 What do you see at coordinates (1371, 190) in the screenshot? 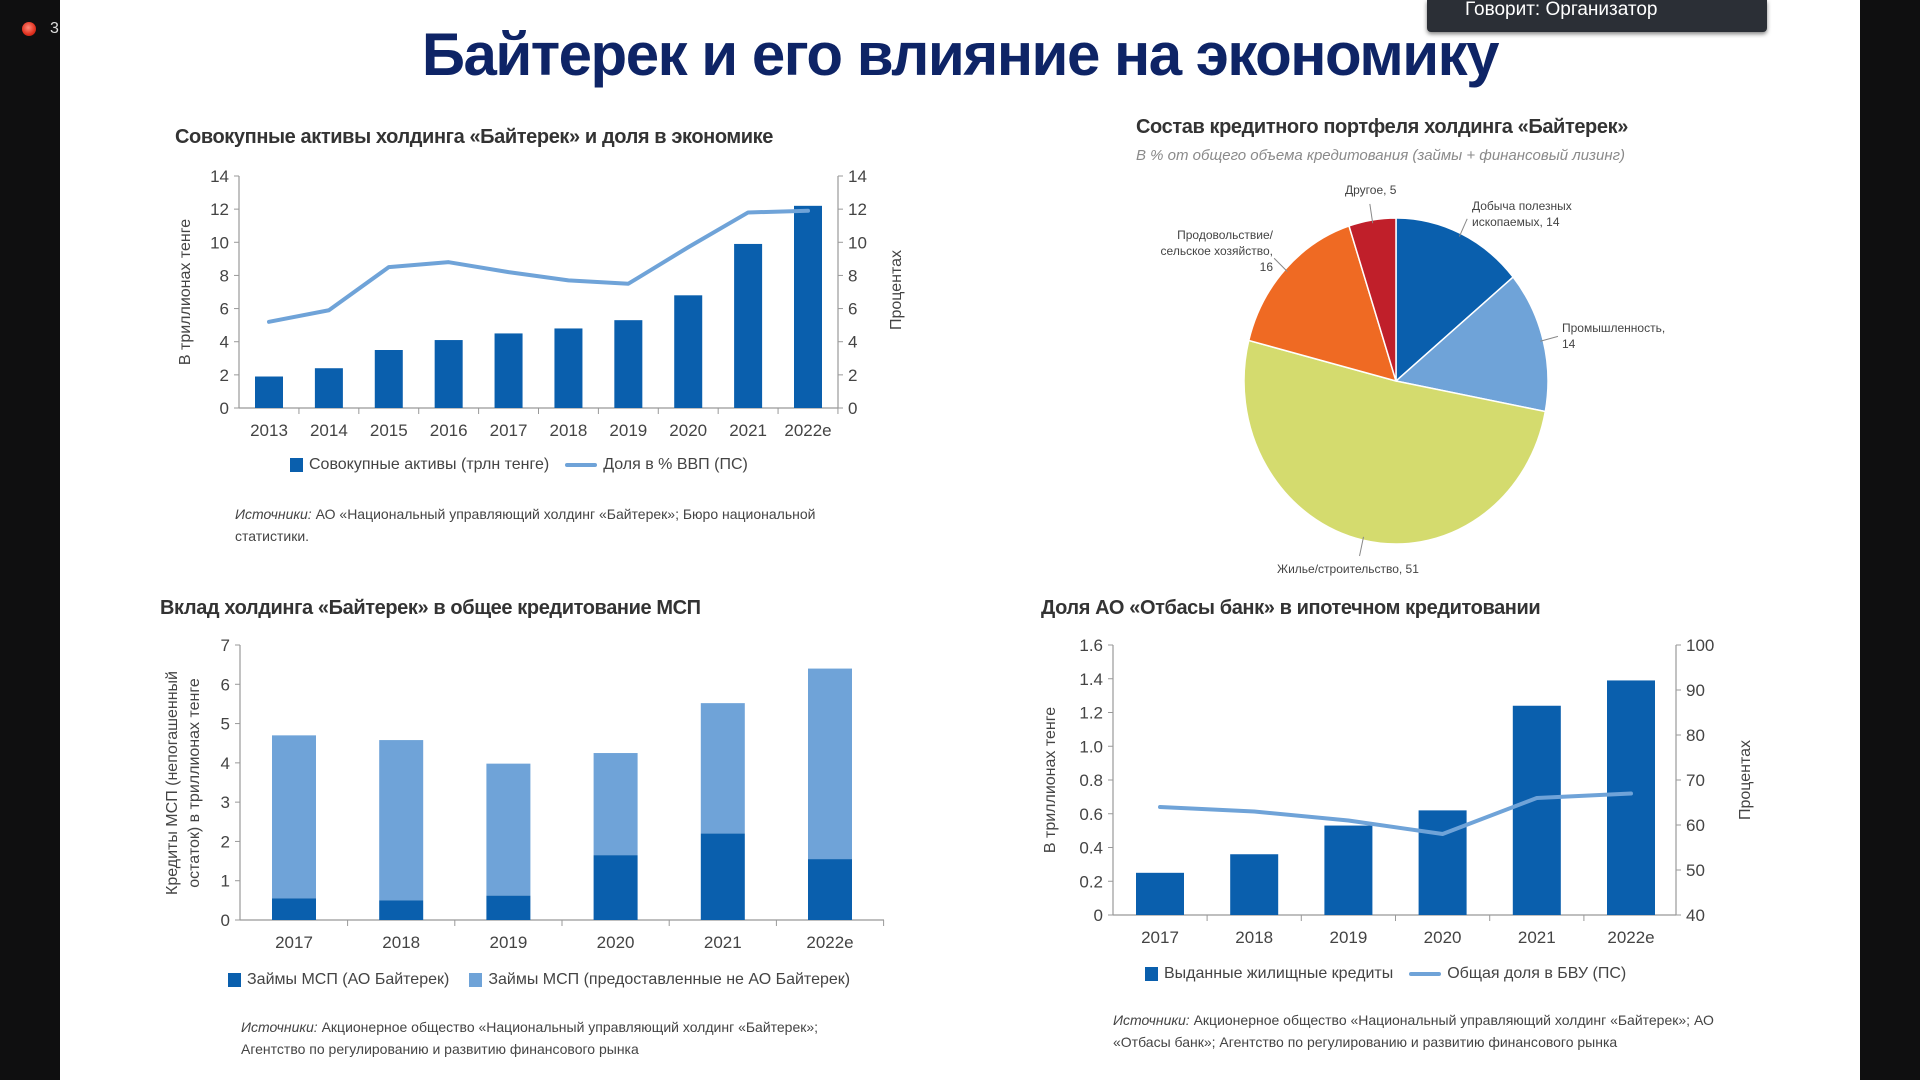
I see `pie-label-other: Другое, 5` at bounding box center [1371, 190].